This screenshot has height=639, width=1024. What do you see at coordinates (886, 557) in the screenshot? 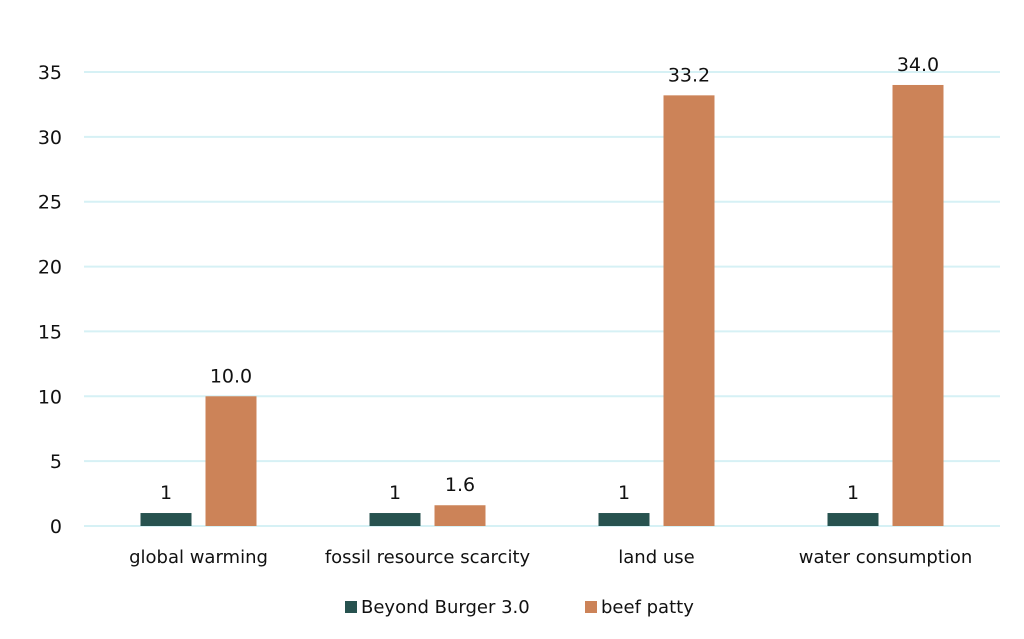
I see `x-category-label: water consumption` at bounding box center [886, 557].